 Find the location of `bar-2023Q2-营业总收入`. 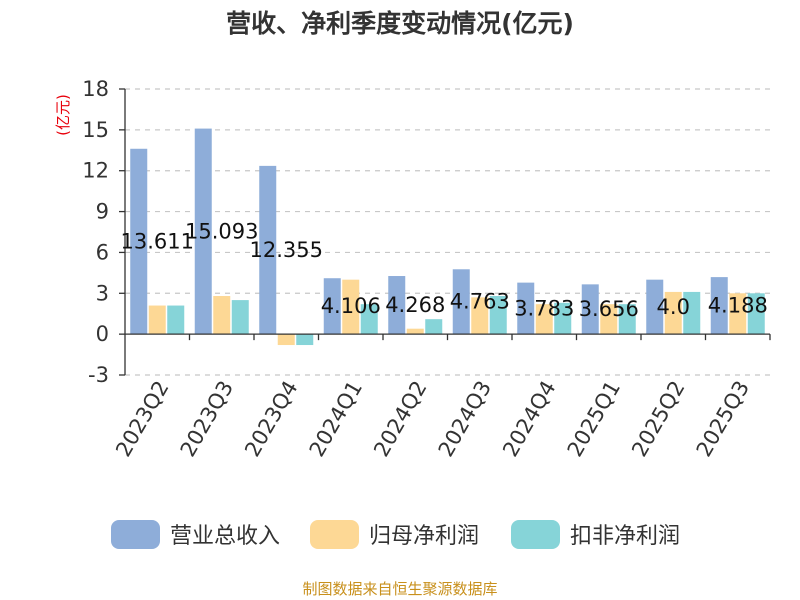

bar-2023Q2-营业总收入 is located at coordinates (139, 241).